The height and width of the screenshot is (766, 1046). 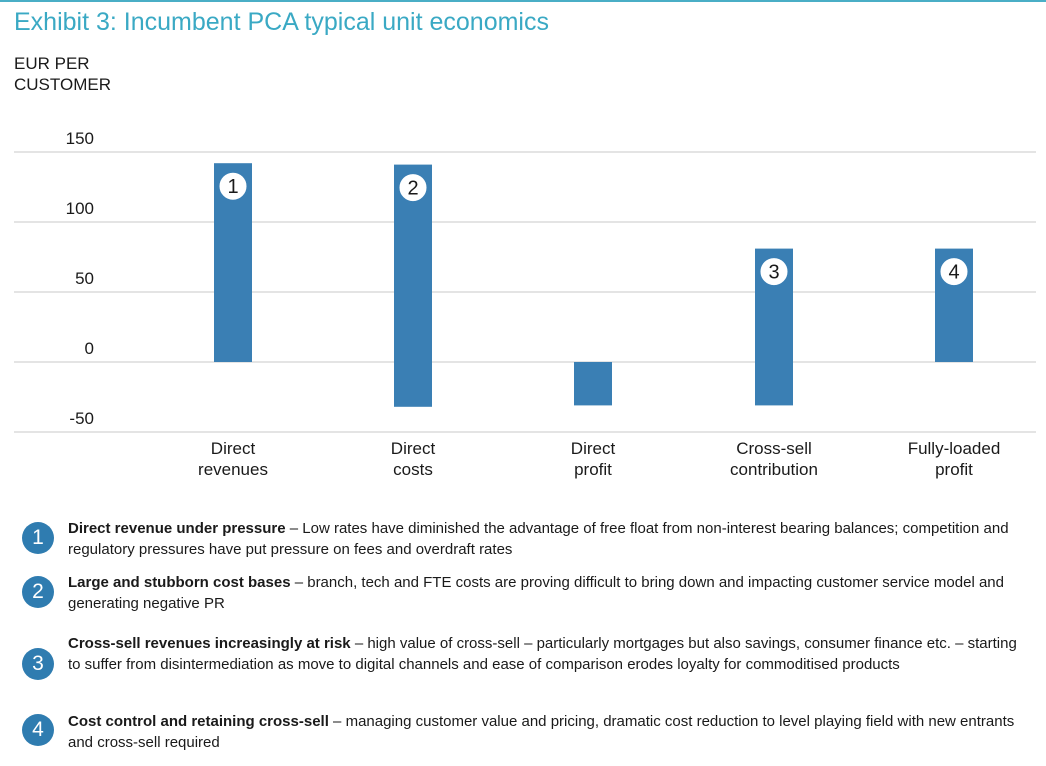 What do you see at coordinates (38, 538) in the screenshot?
I see `legend-badge: 1` at bounding box center [38, 538].